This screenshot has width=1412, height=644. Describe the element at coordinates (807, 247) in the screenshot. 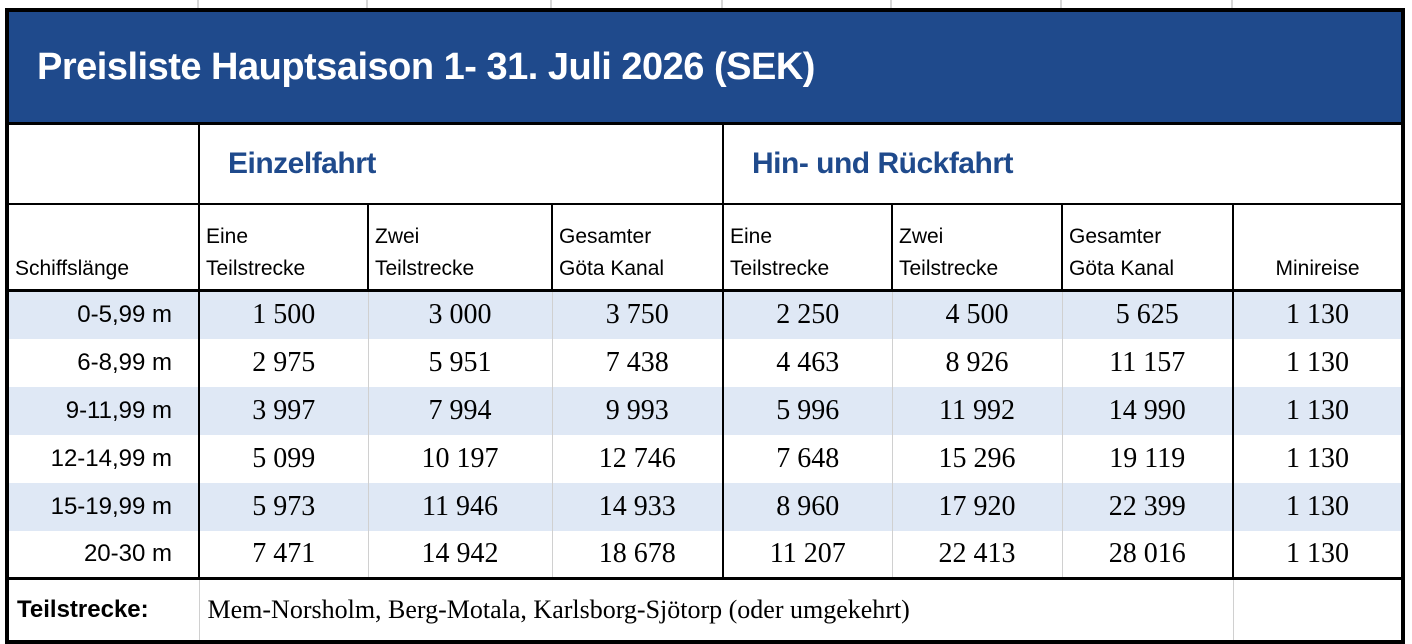

I see `column-header-return-one: Eine Teilstrecke` at that location.